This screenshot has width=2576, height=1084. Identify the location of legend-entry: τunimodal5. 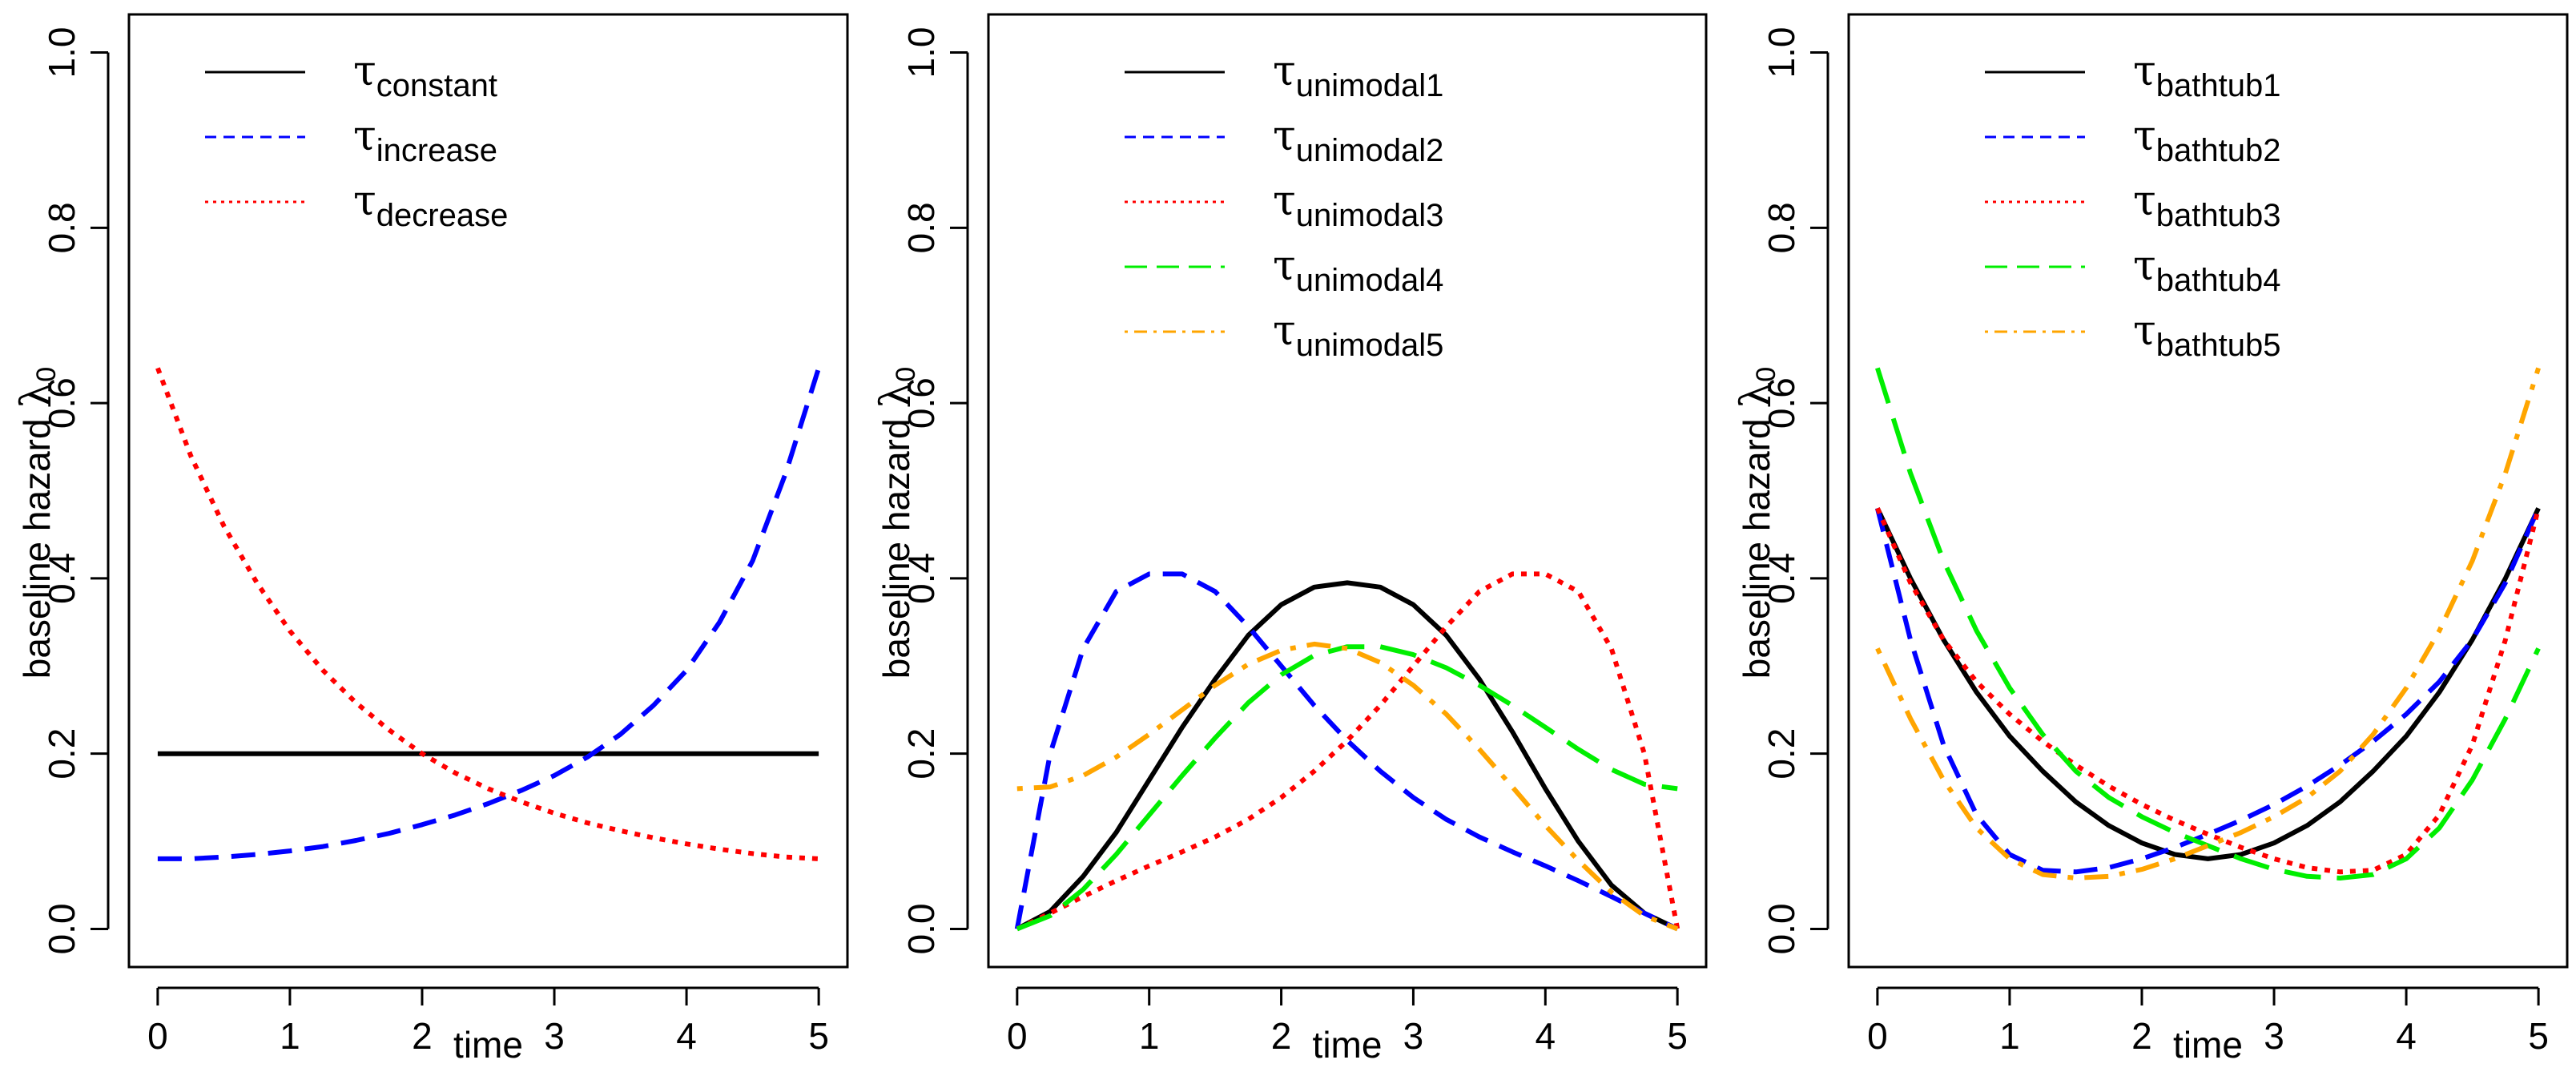
(1358, 335).